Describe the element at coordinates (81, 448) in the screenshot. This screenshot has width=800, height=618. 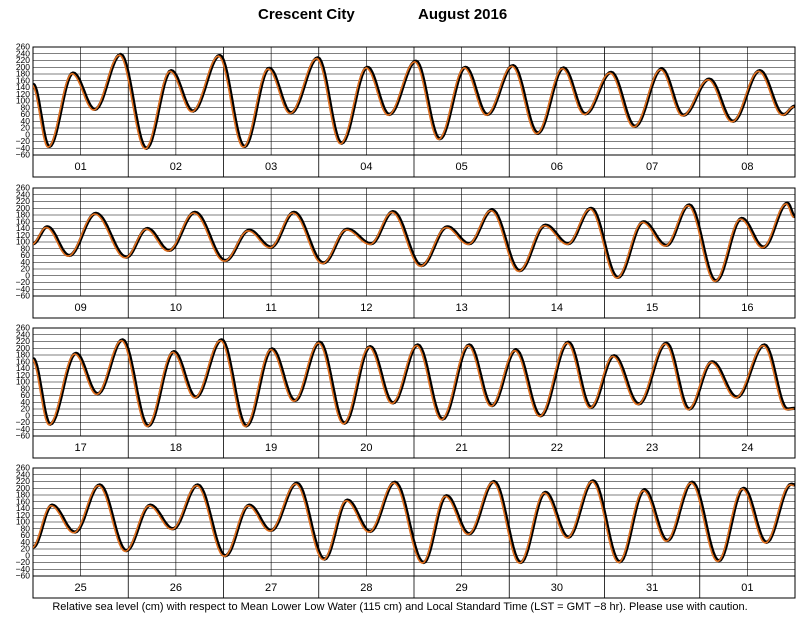
I see `day-label: 17` at that location.